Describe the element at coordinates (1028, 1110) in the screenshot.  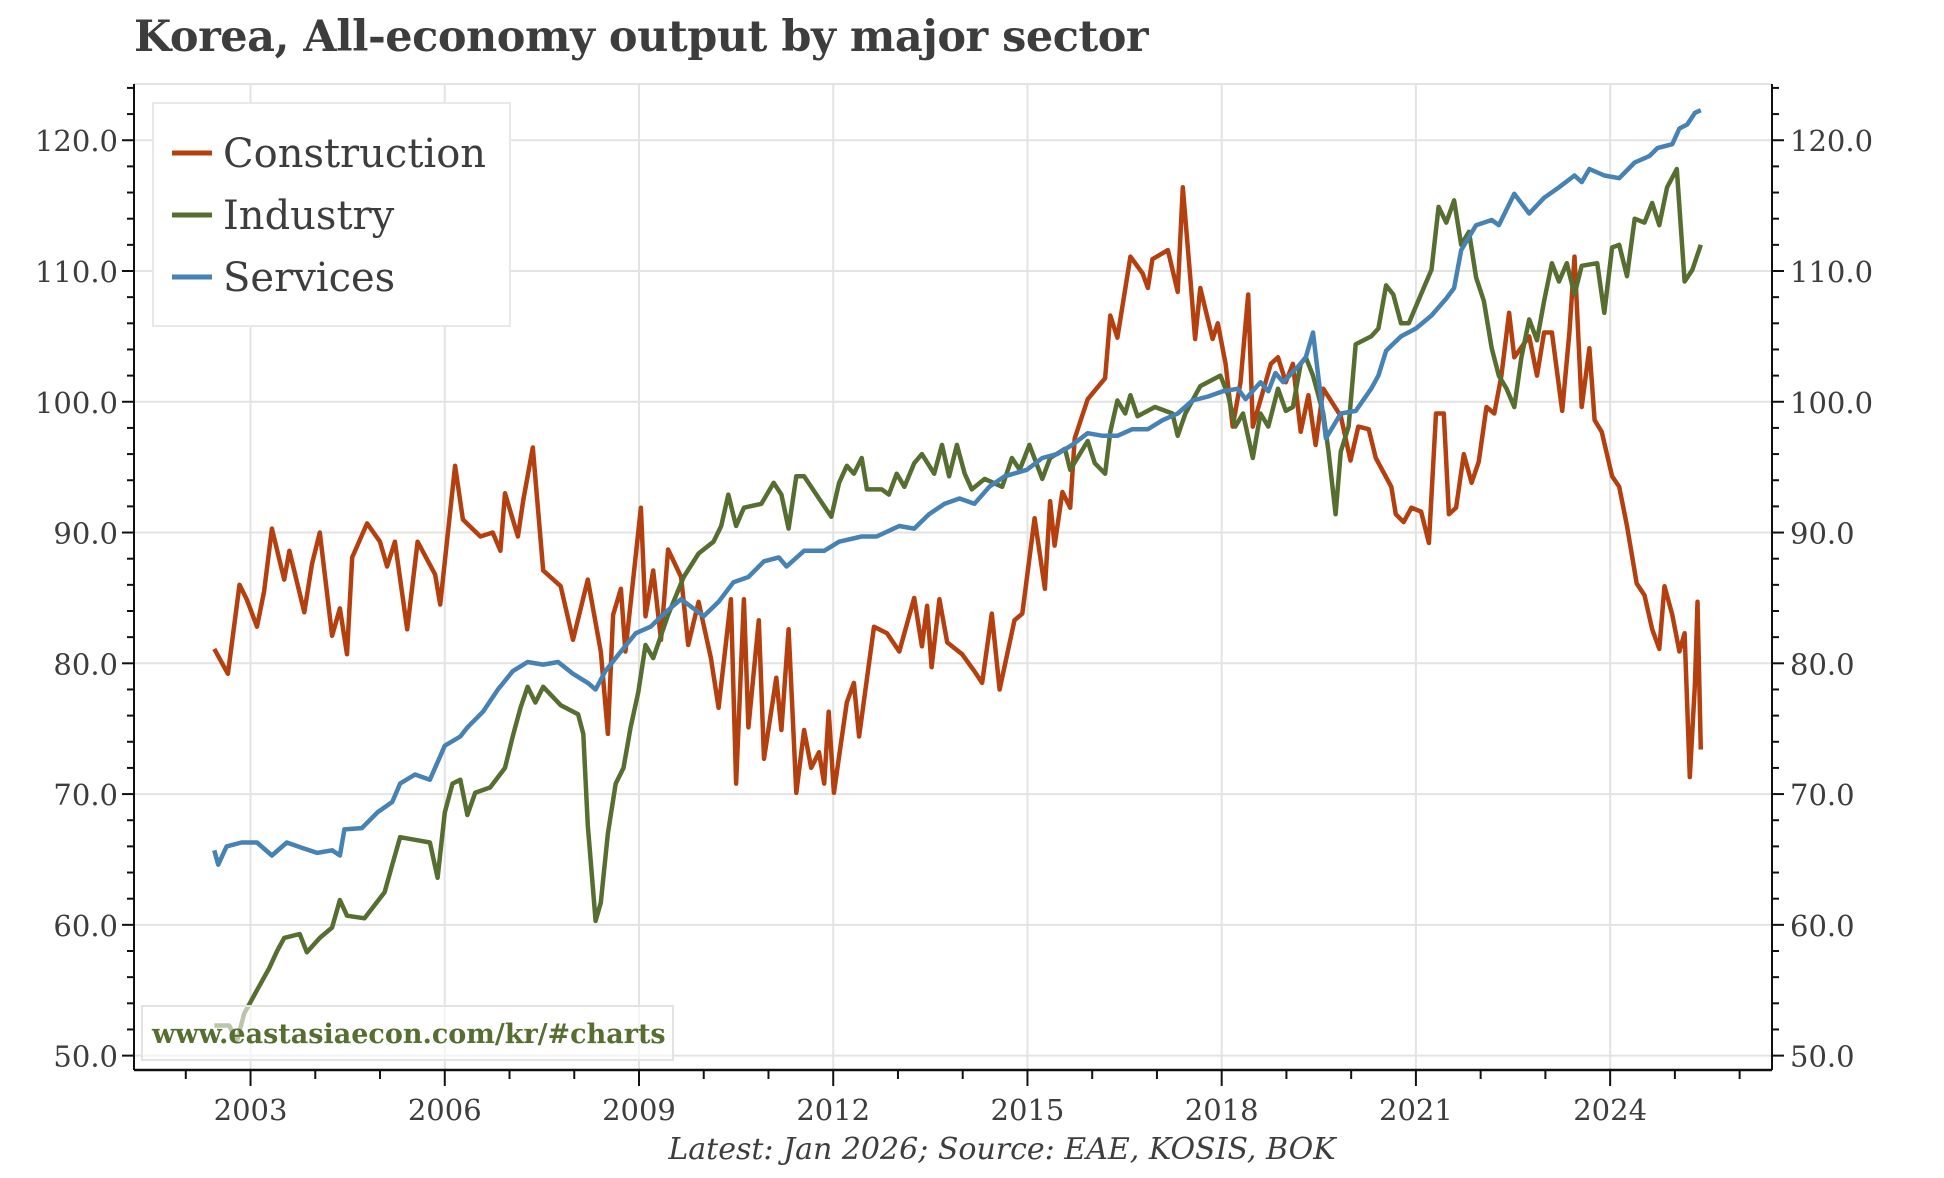
I see `x-tick-label: 2015` at that location.